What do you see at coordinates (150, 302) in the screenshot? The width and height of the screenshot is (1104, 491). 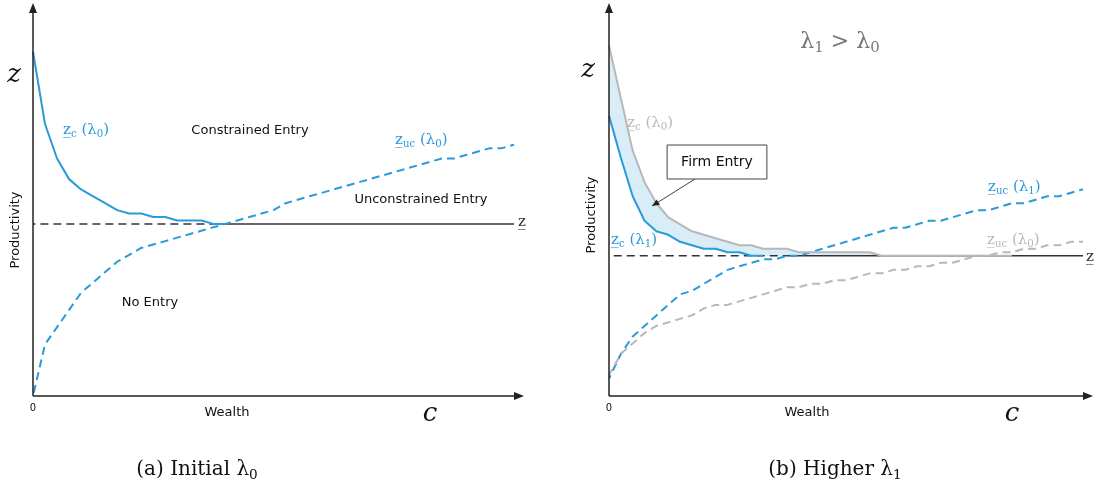 I see `annotation: No Entry` at bounding box center [150, 302].